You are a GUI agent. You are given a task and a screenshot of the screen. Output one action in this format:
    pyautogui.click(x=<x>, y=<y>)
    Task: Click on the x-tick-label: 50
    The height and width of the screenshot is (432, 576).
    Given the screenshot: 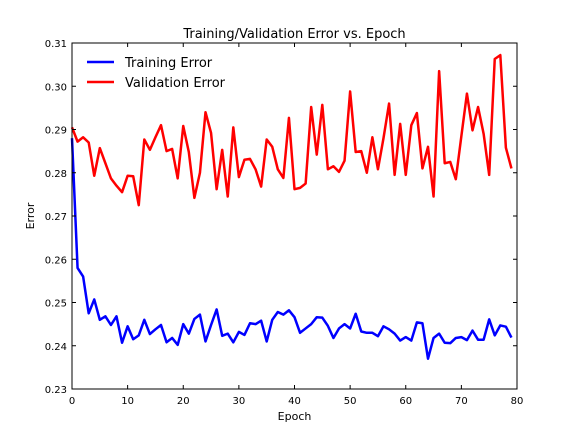 What is the action you would take?
    pyautogui.click(x=350, y=401)
    